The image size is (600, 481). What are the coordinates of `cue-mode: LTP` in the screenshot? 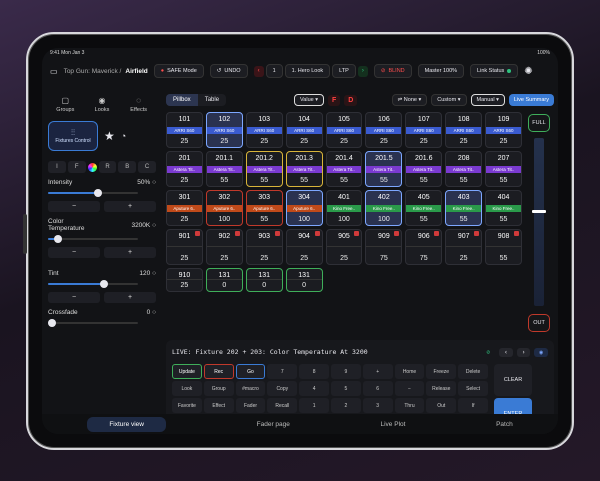 It's located at (344, 71).